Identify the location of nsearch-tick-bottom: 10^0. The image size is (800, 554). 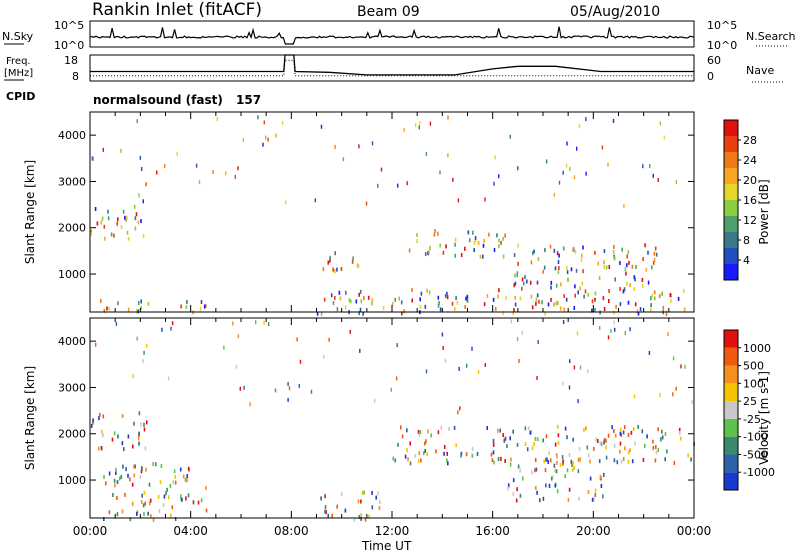
(722, 45).